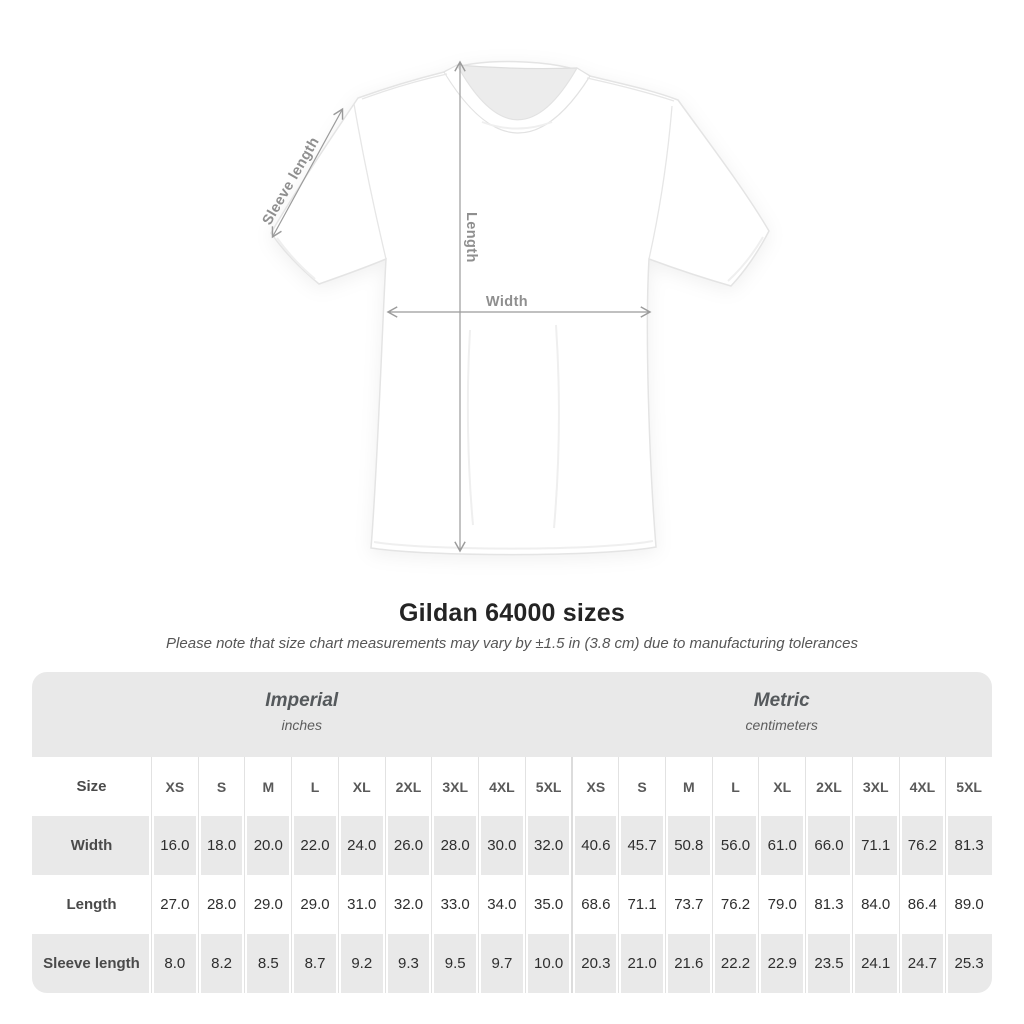 Image resolution: width=1024 pixels, height=1024 pixels. What do you see at coordinates (361, 845) in the screenshot?
I see `value-cell: 24.0` at bounding box center [361, 845].